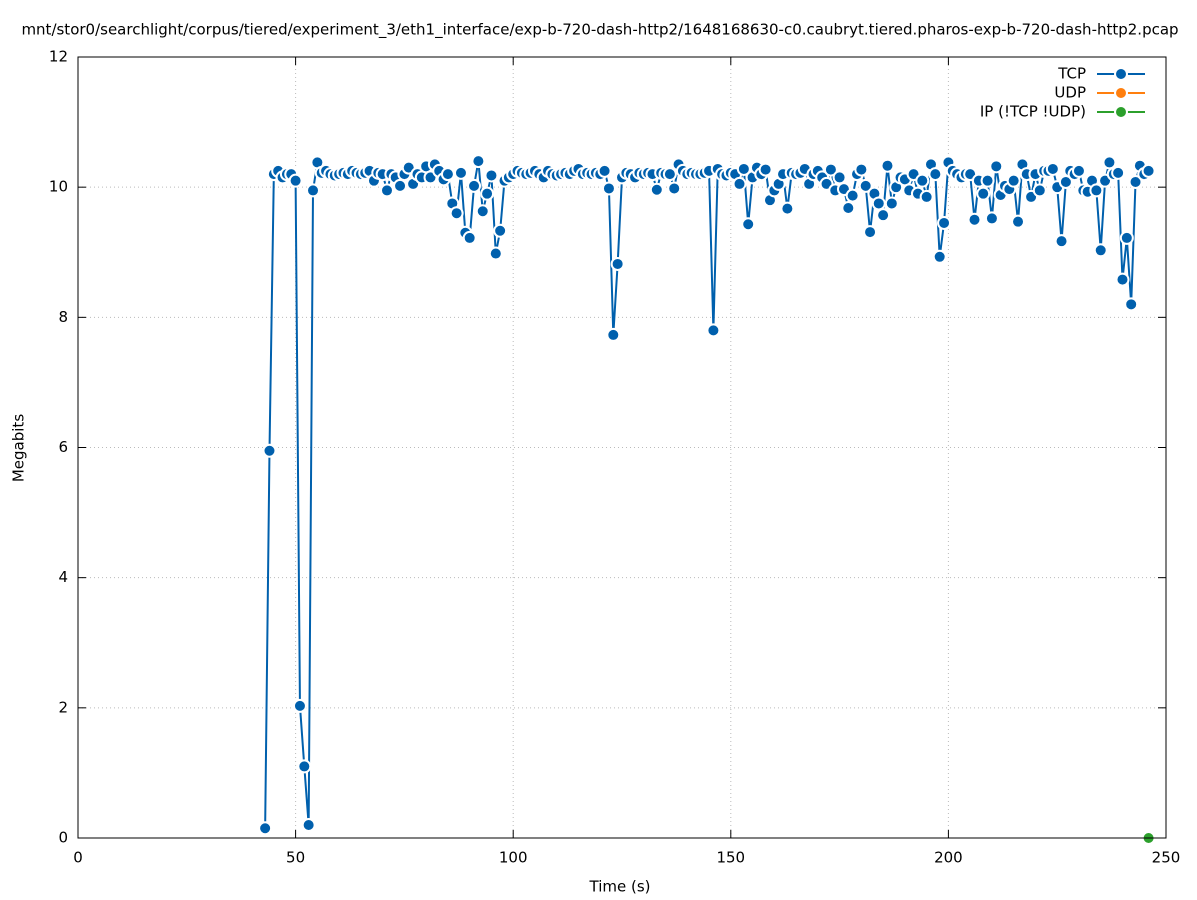 This screenshot has height=900, width=1197. Describe the element at coordinates (1071, 74) in the screenshot. I see `legend-label: TCP` at that location.